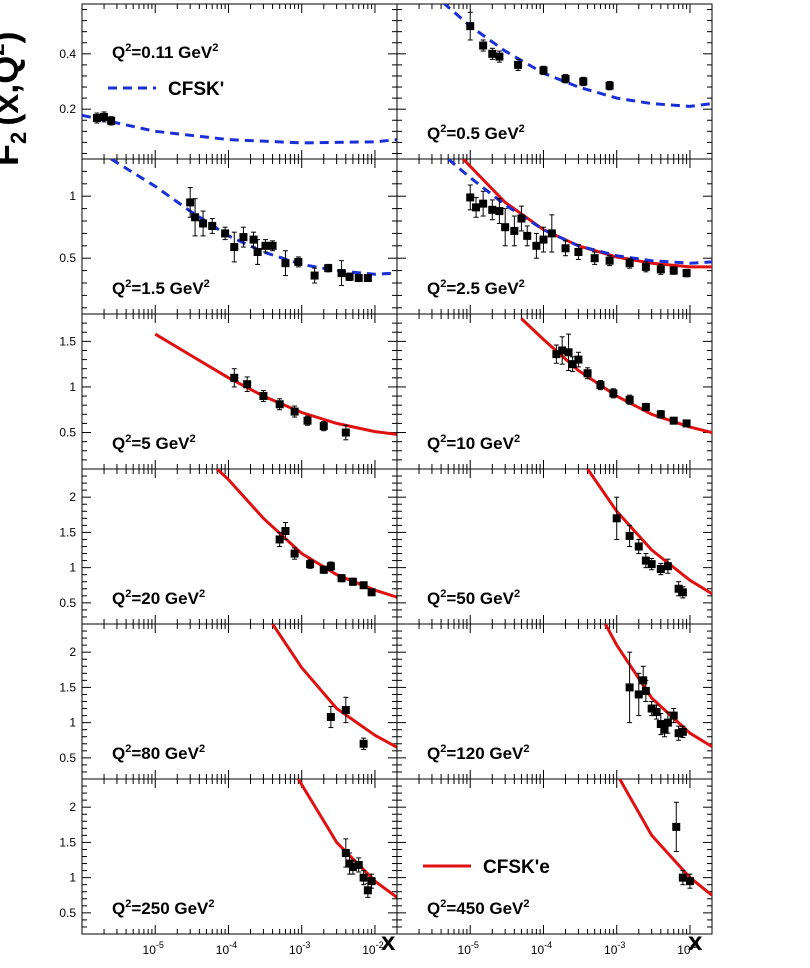  What do you see at coordinates (228, 81) in the screenshot?
I see `panel-1: 0.2 0.4 Q2=0.11 GeV2` at bounding box center [228, 81].